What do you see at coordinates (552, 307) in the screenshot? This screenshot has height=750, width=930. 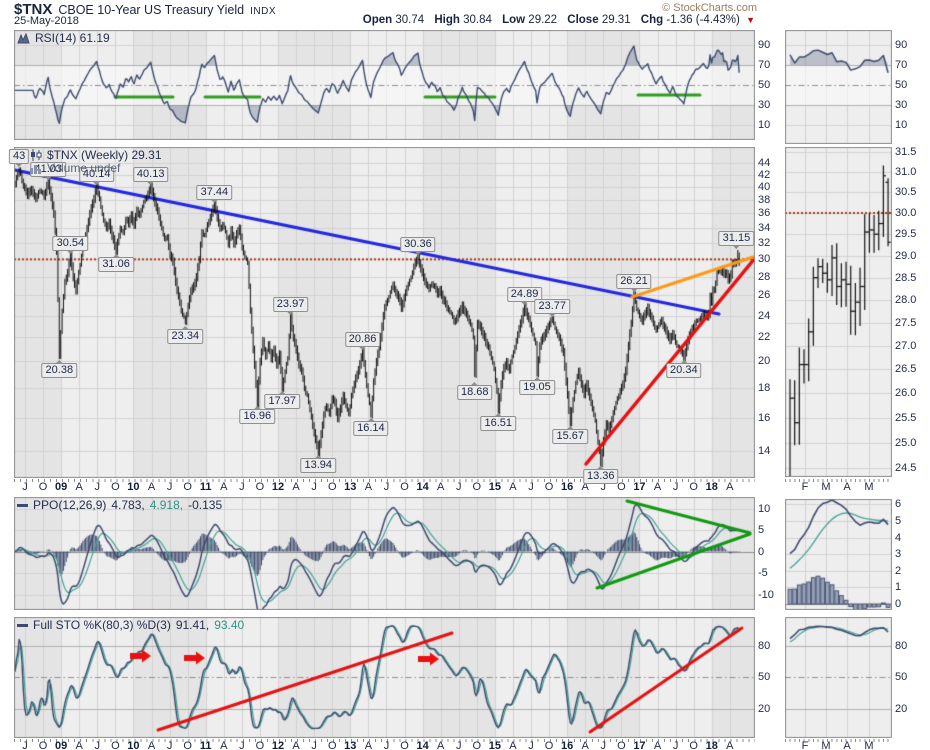 I see `price-callout: 23.77` at bounding box center [552, 307].